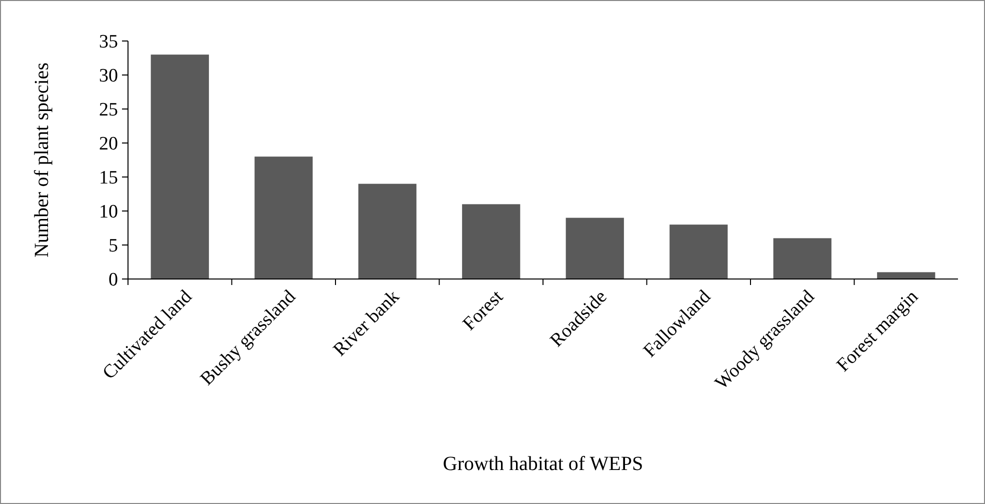 Image resolution: width=985 pixels, height=504 pixels. I want to click on y-tick-label: 35, so click(108, 42).